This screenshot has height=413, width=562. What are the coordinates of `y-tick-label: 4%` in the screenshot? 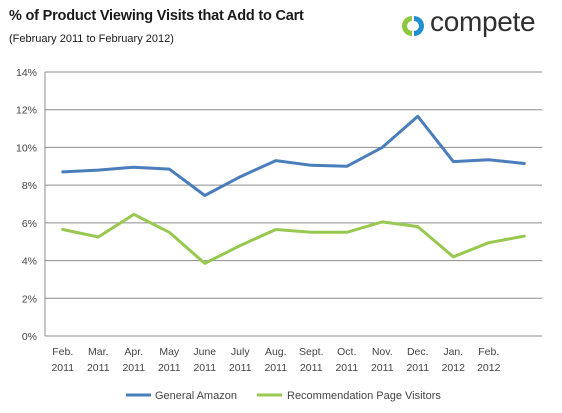 It's located at (29, 262).